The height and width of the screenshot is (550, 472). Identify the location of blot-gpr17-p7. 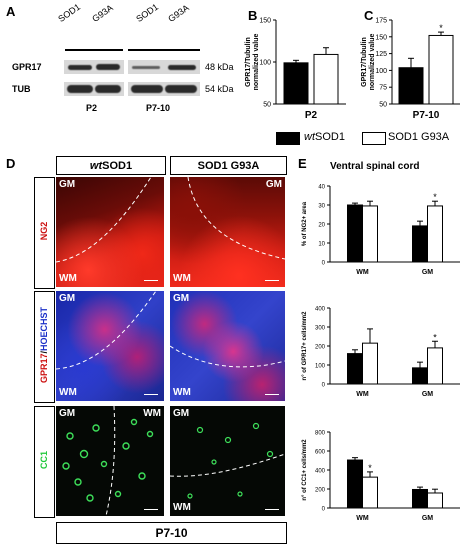
(164, 67).